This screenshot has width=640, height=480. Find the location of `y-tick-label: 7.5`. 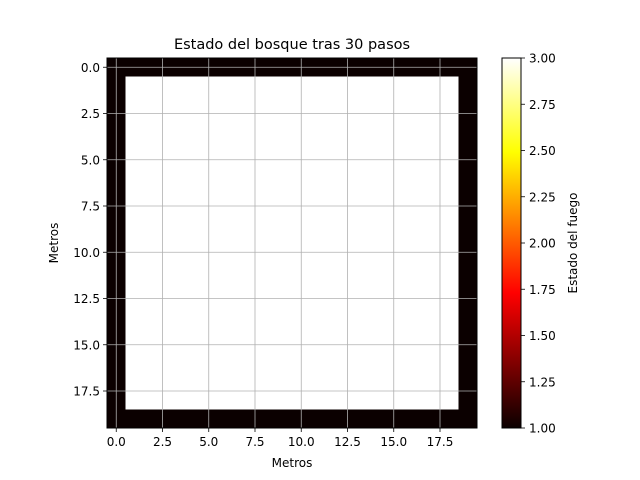

y-tick-label: 7.5 is located at coordinates (90, 207).